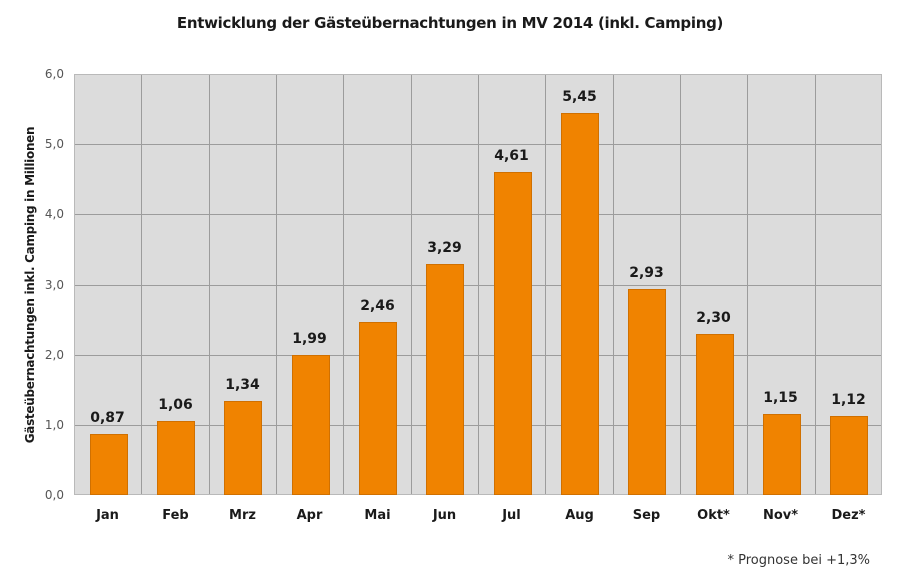  Describe the element at coordinates (713, 515) in the screenshot. I see `x-tick-label: Okt*` at that location.